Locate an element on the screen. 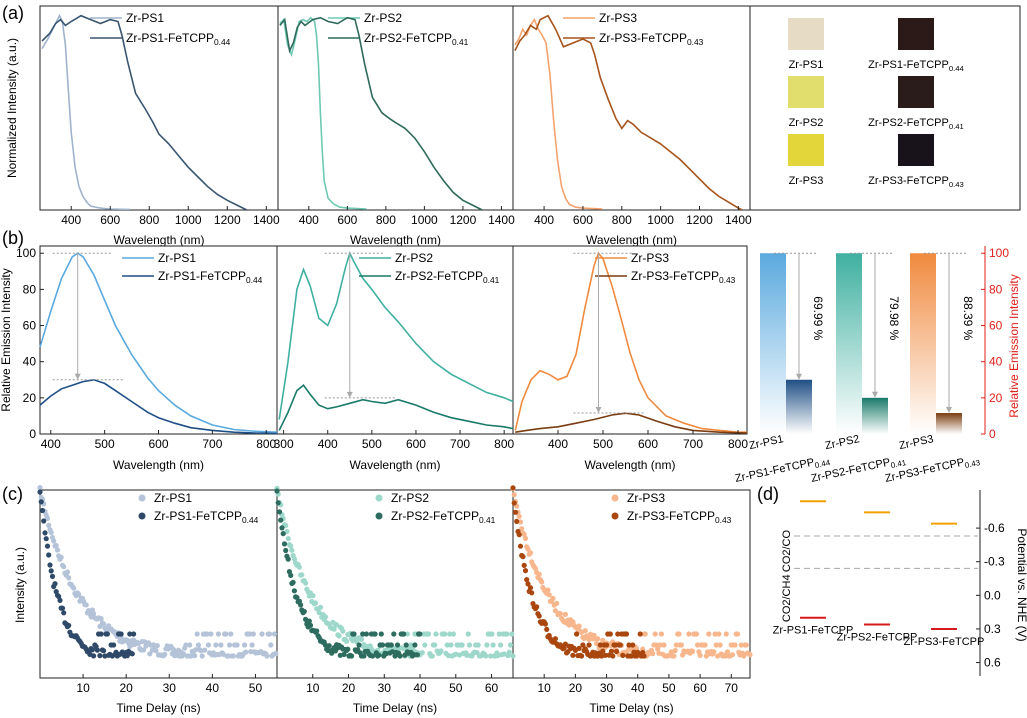 This screenshot has height=718, width=1027. bar-ytick-label: 60 is located at coordinates (996, 326).